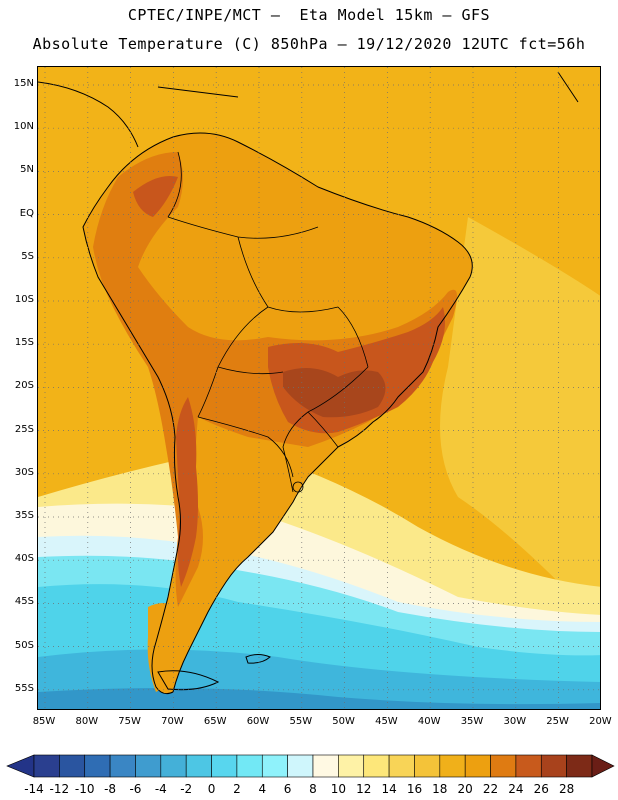 This screenshot has height=800, width=618. What do you see at coordinates (187, 492) in the screenshot?
I see `land-field-hot-andes` at bounding box center [187, 492].